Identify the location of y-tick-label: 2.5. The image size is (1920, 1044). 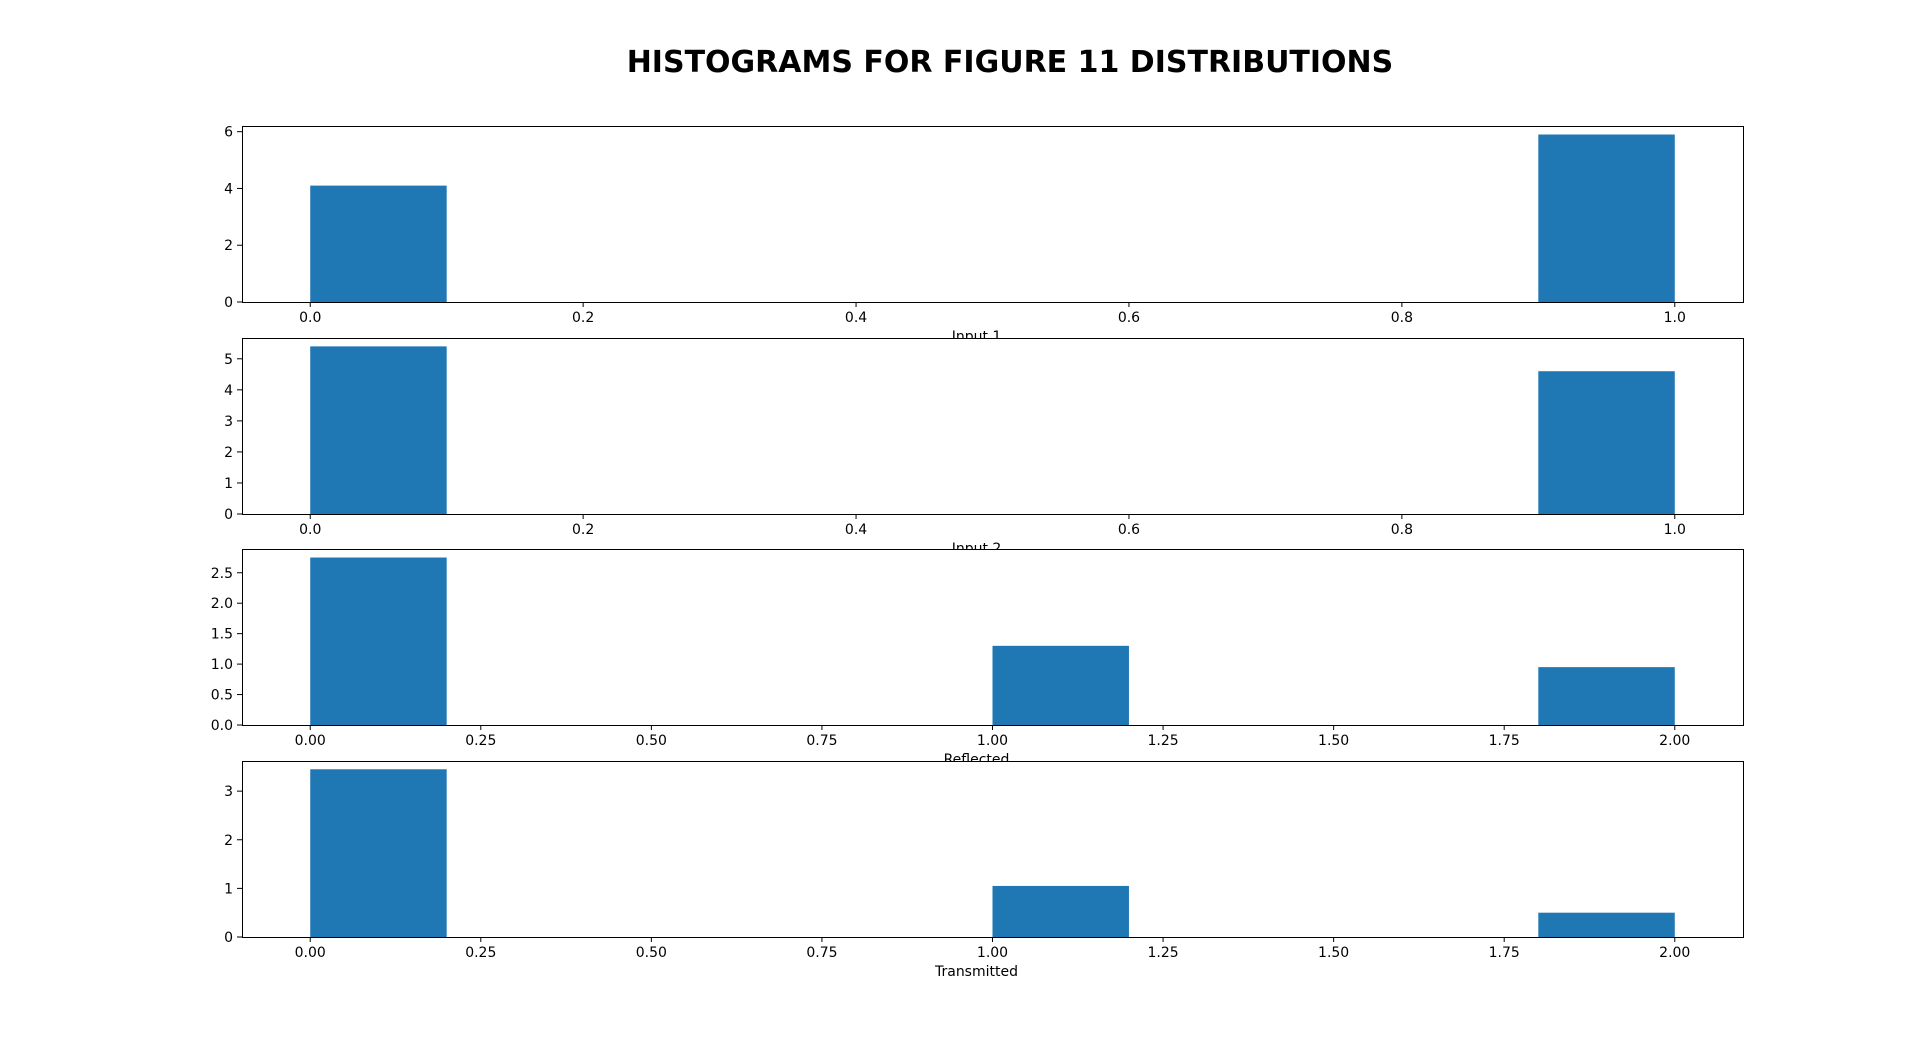
(222, 574).